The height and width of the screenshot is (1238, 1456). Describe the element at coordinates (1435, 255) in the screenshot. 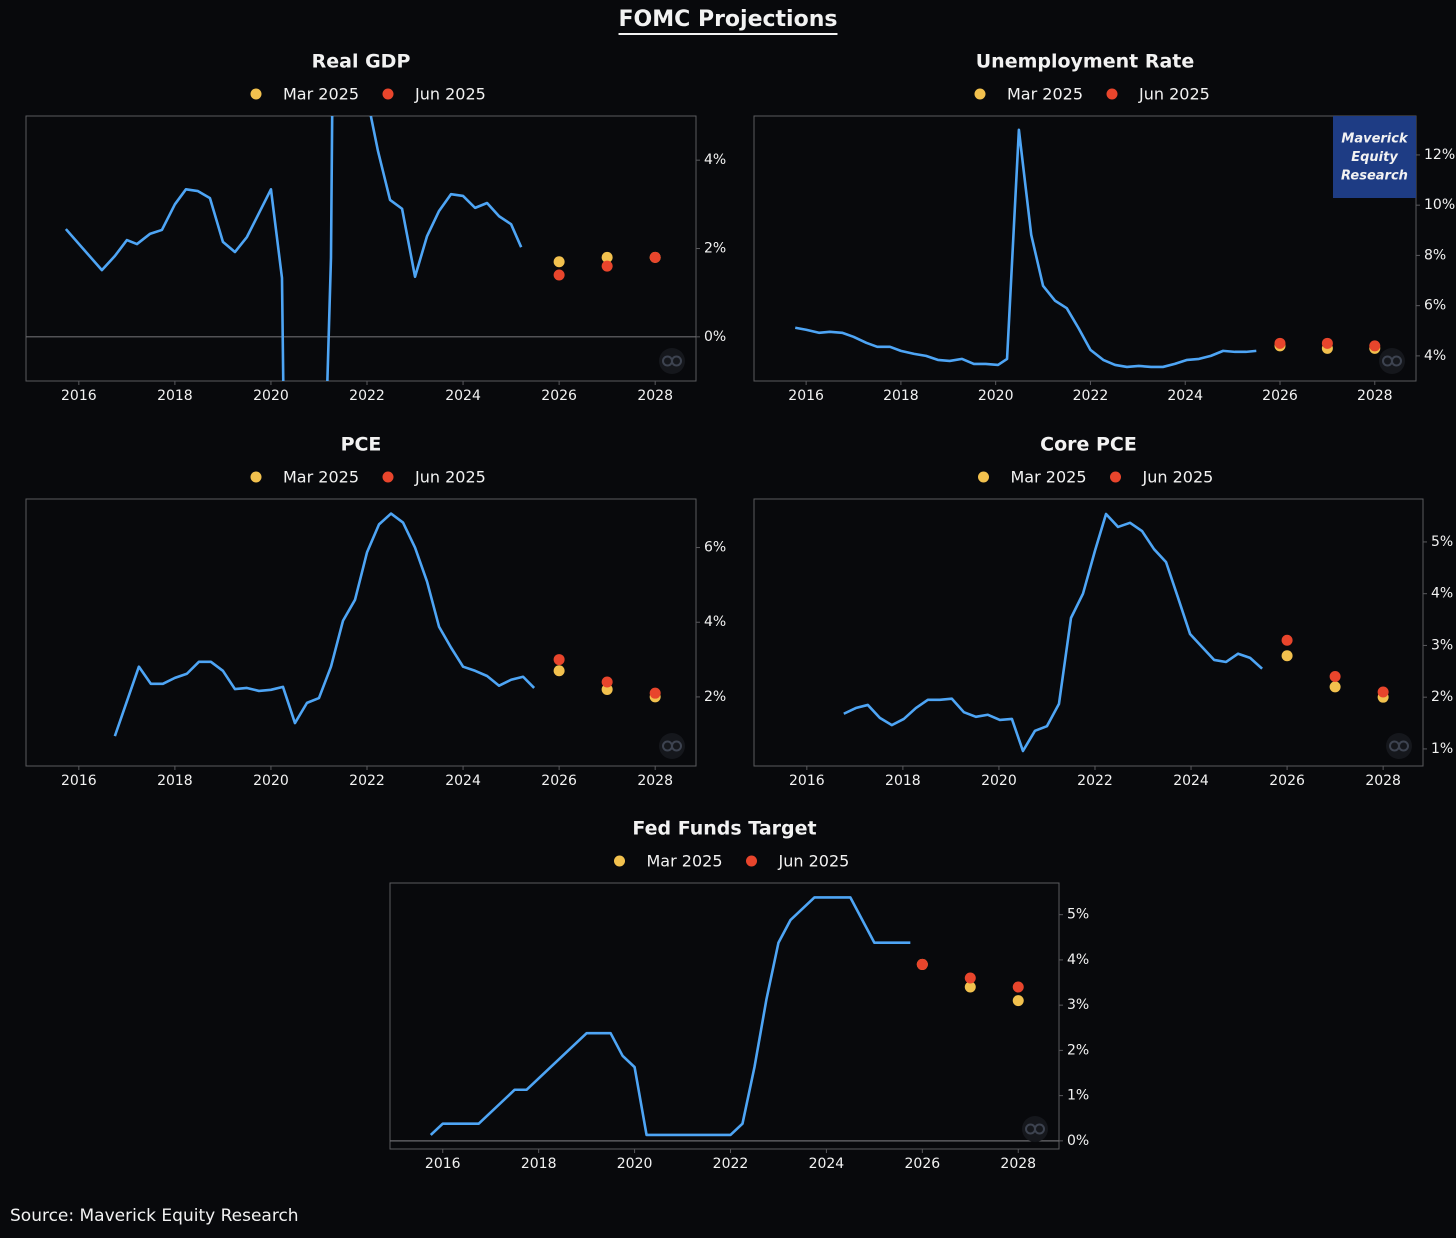

I see `y-tick-label: 8%` at that location.